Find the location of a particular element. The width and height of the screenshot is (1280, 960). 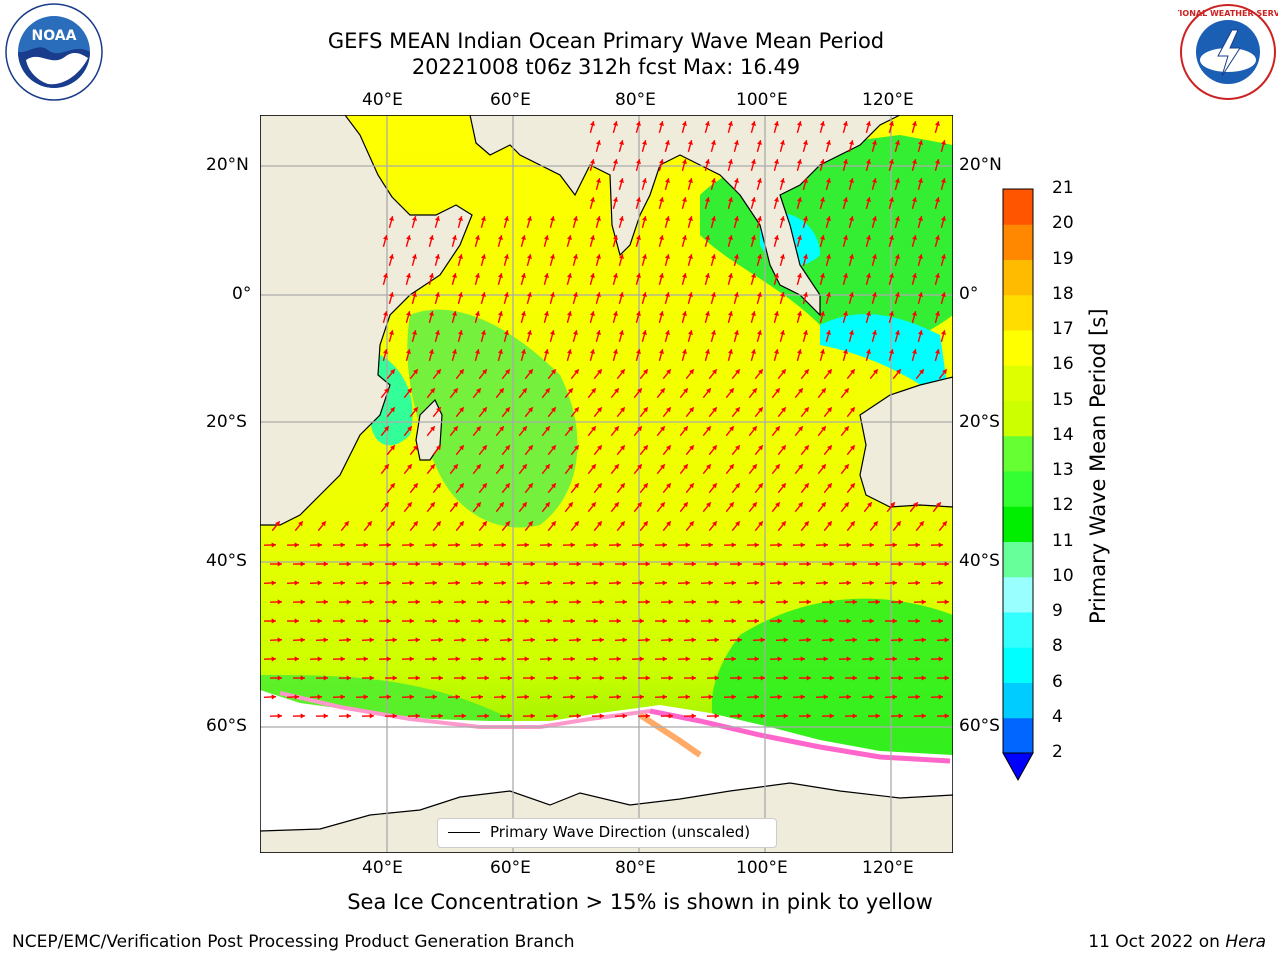

lat-tick-left: 60°S is located at coordinates (226, 726).